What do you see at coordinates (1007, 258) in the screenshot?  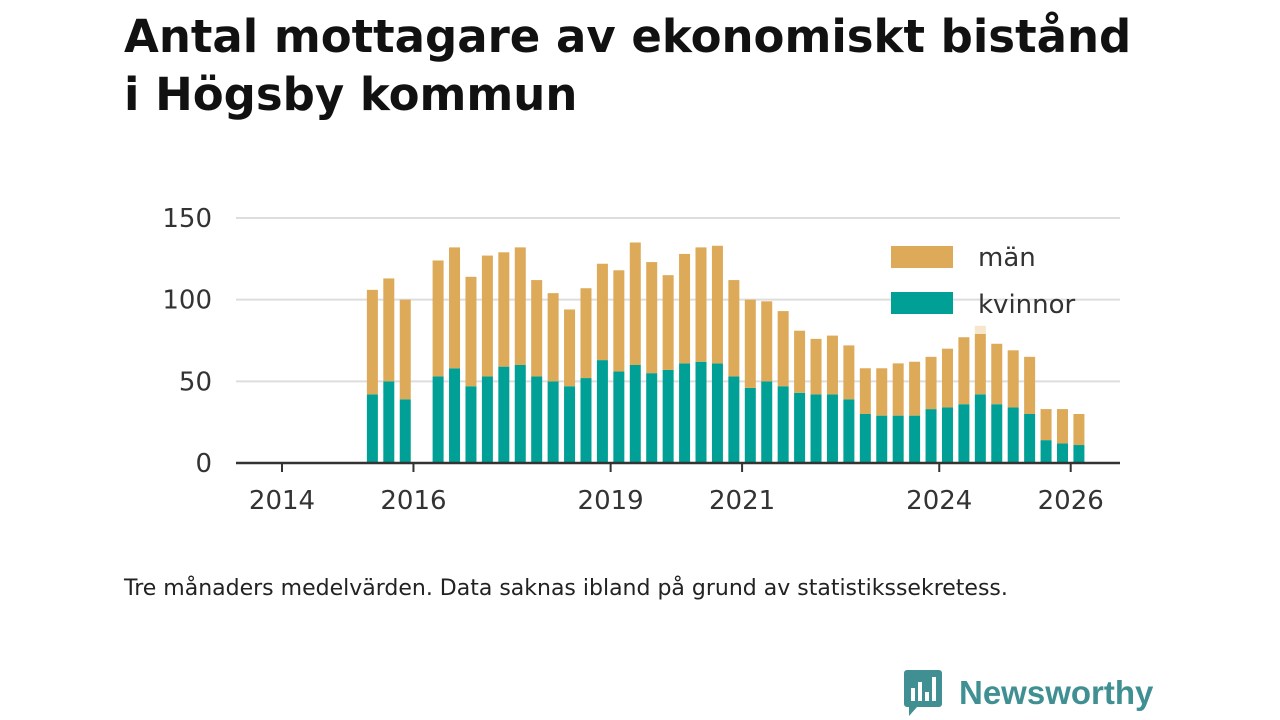 I see `legend-label-man: män` at bounding box center [1007, 258].